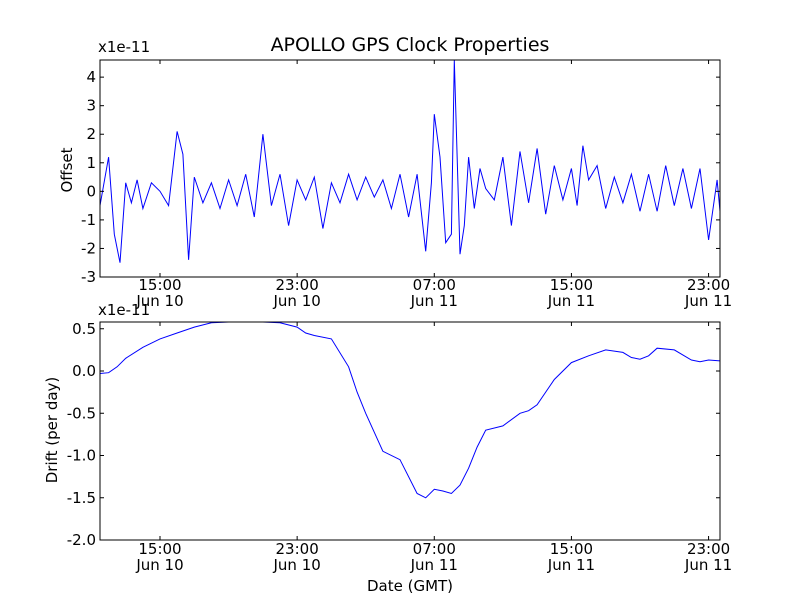 The width and height of the screenshot is (800, 600). Describe the element at coordinates (91, 191) in the screenshot. I see `y-tick-label: 0` at that location.